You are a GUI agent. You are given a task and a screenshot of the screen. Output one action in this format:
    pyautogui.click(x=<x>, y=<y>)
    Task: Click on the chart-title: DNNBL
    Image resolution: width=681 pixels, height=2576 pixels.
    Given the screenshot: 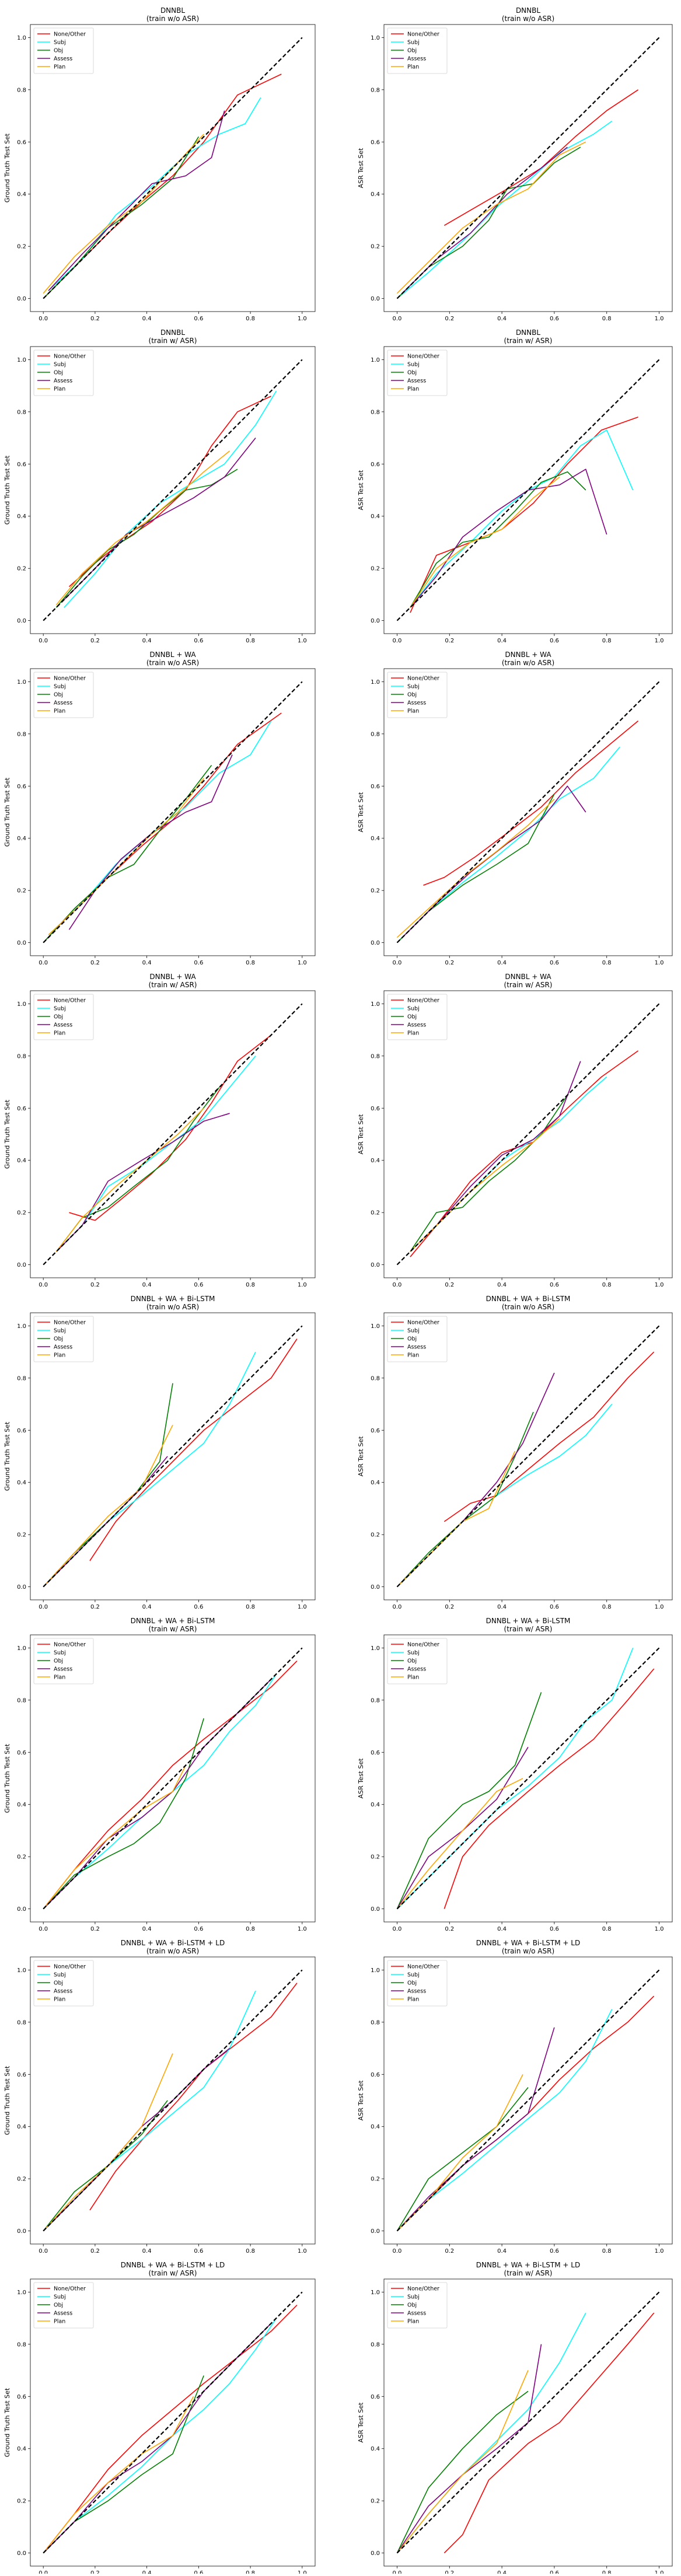 What is the action you would take?
    pyautogui.click(x=172, y=10)
    